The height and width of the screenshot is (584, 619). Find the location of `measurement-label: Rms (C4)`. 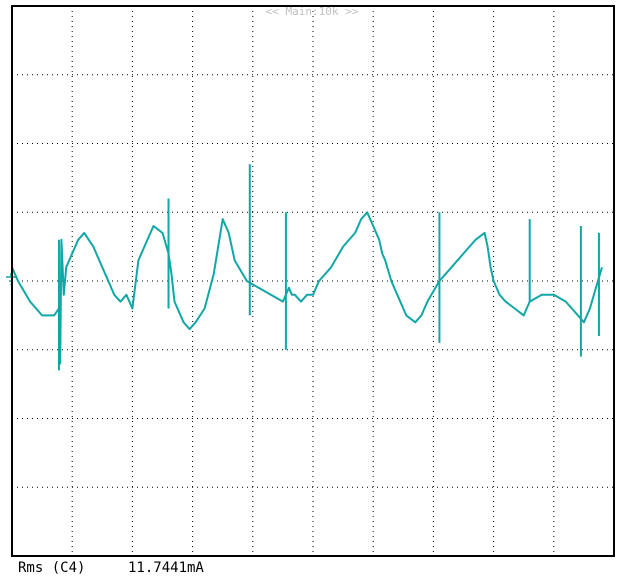

measurement-label: Rms (C4) is located at coordinates (52, 568).